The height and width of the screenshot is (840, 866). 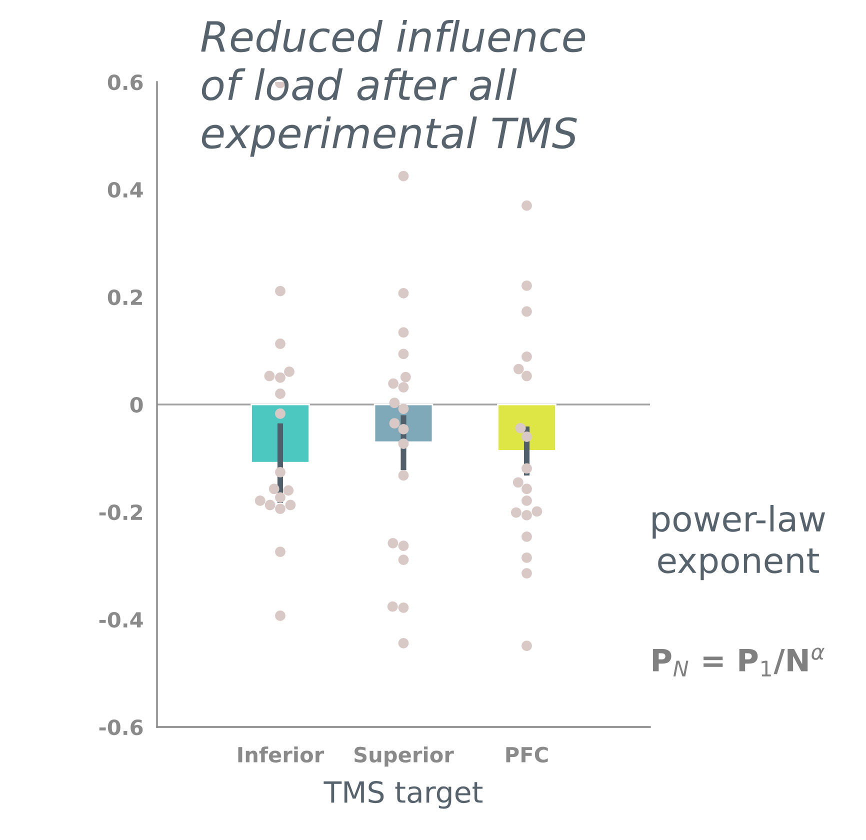 I want to click on x-tick-label: PFC, so click(x=527, y=754).